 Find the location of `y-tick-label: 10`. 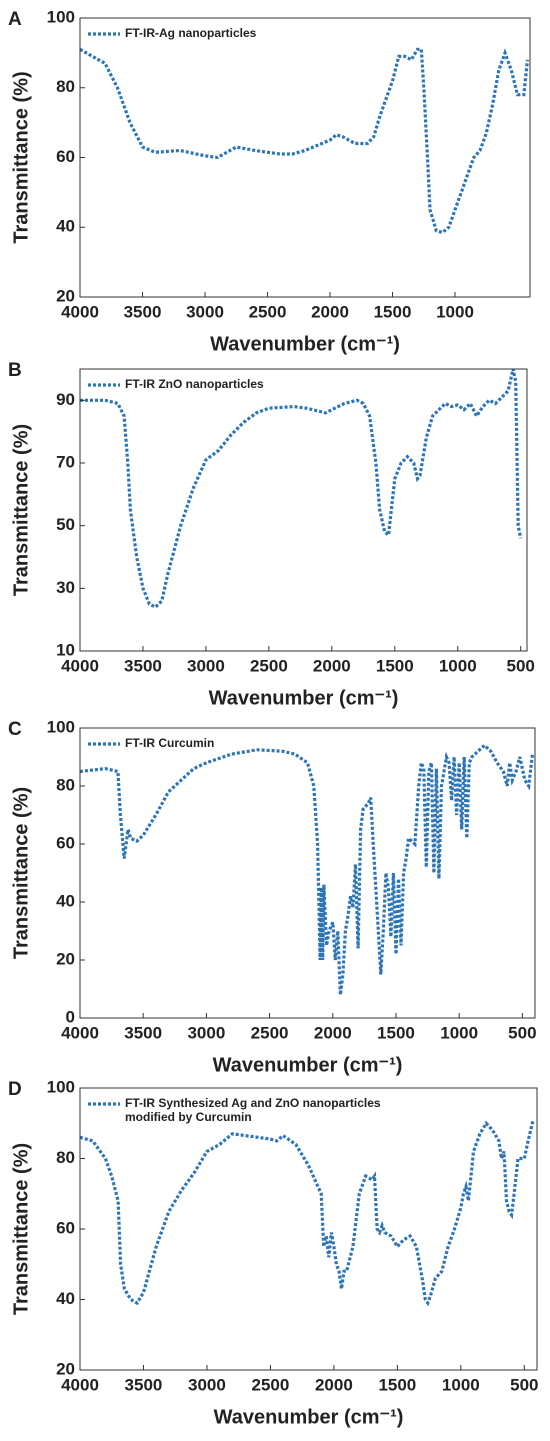

y-tick-label: 10 is located at coordinates (65, 649).